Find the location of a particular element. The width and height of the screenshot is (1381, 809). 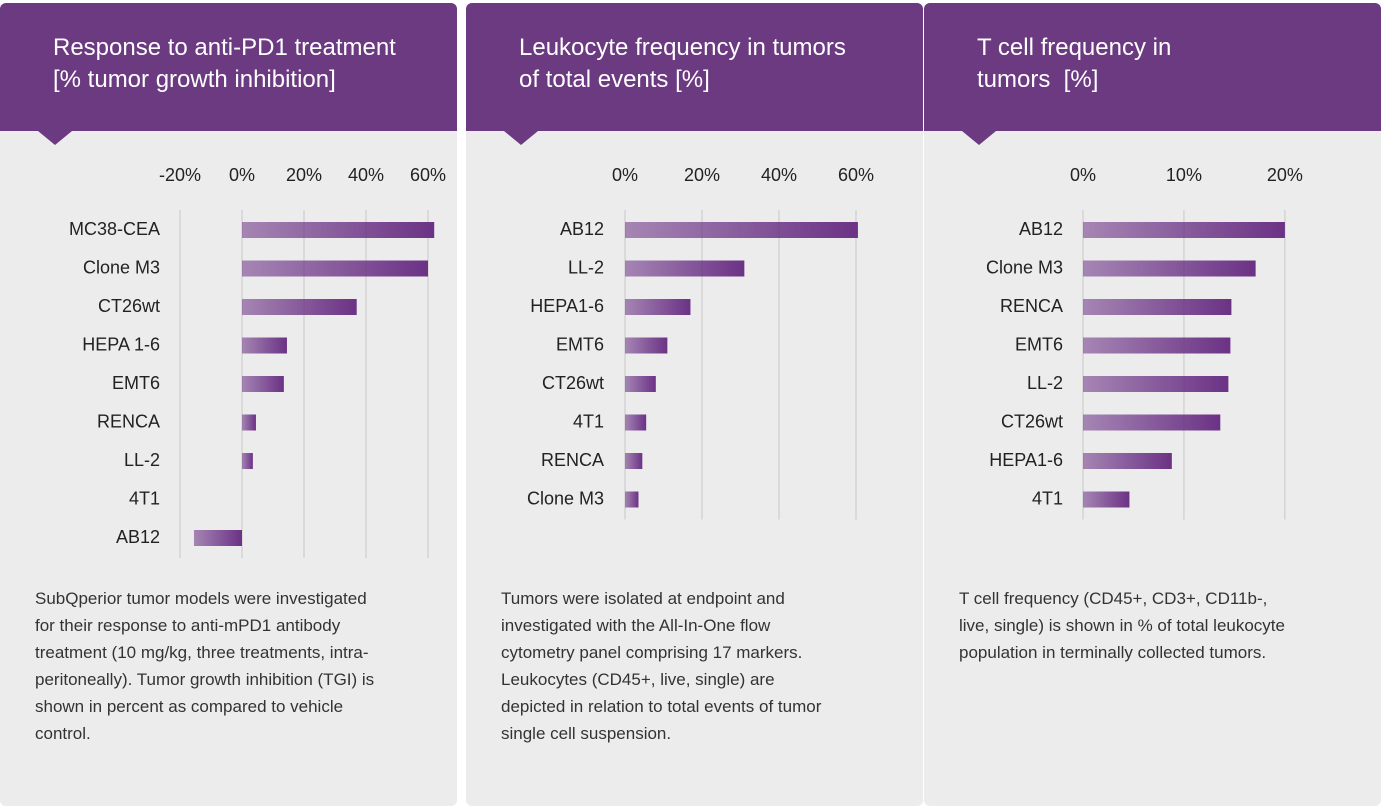

title-line: of total events [%] is located at coordinates (614, 79).